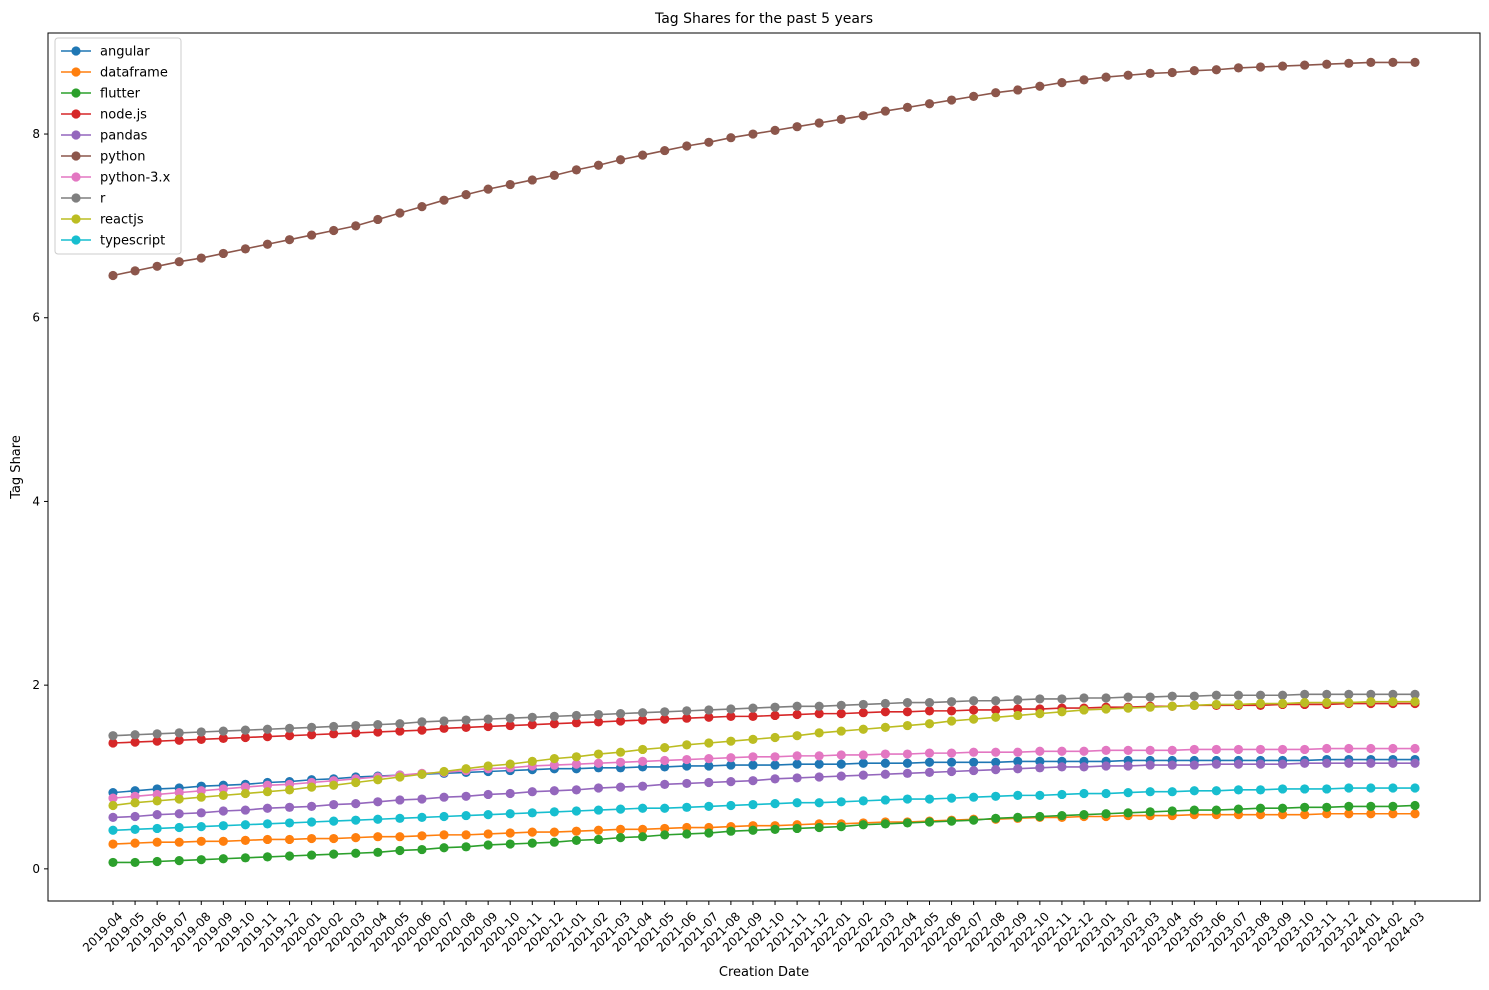 The image size is (1489, 990). Describe the element at coordinates (105, 52) in the screenshot. I see `legend-item-angular: angular` at that location.